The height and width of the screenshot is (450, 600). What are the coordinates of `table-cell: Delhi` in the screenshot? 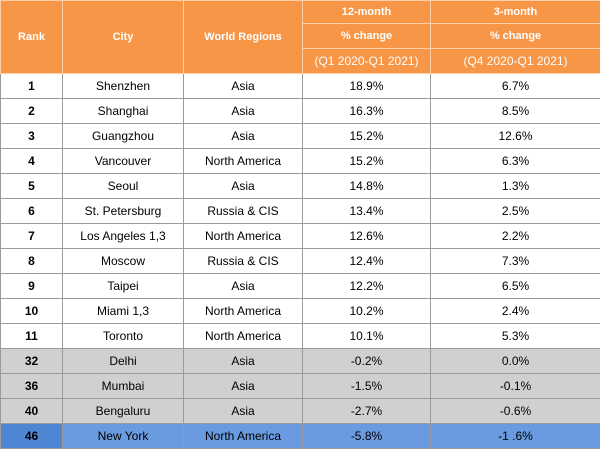 It's located at (123, 361).